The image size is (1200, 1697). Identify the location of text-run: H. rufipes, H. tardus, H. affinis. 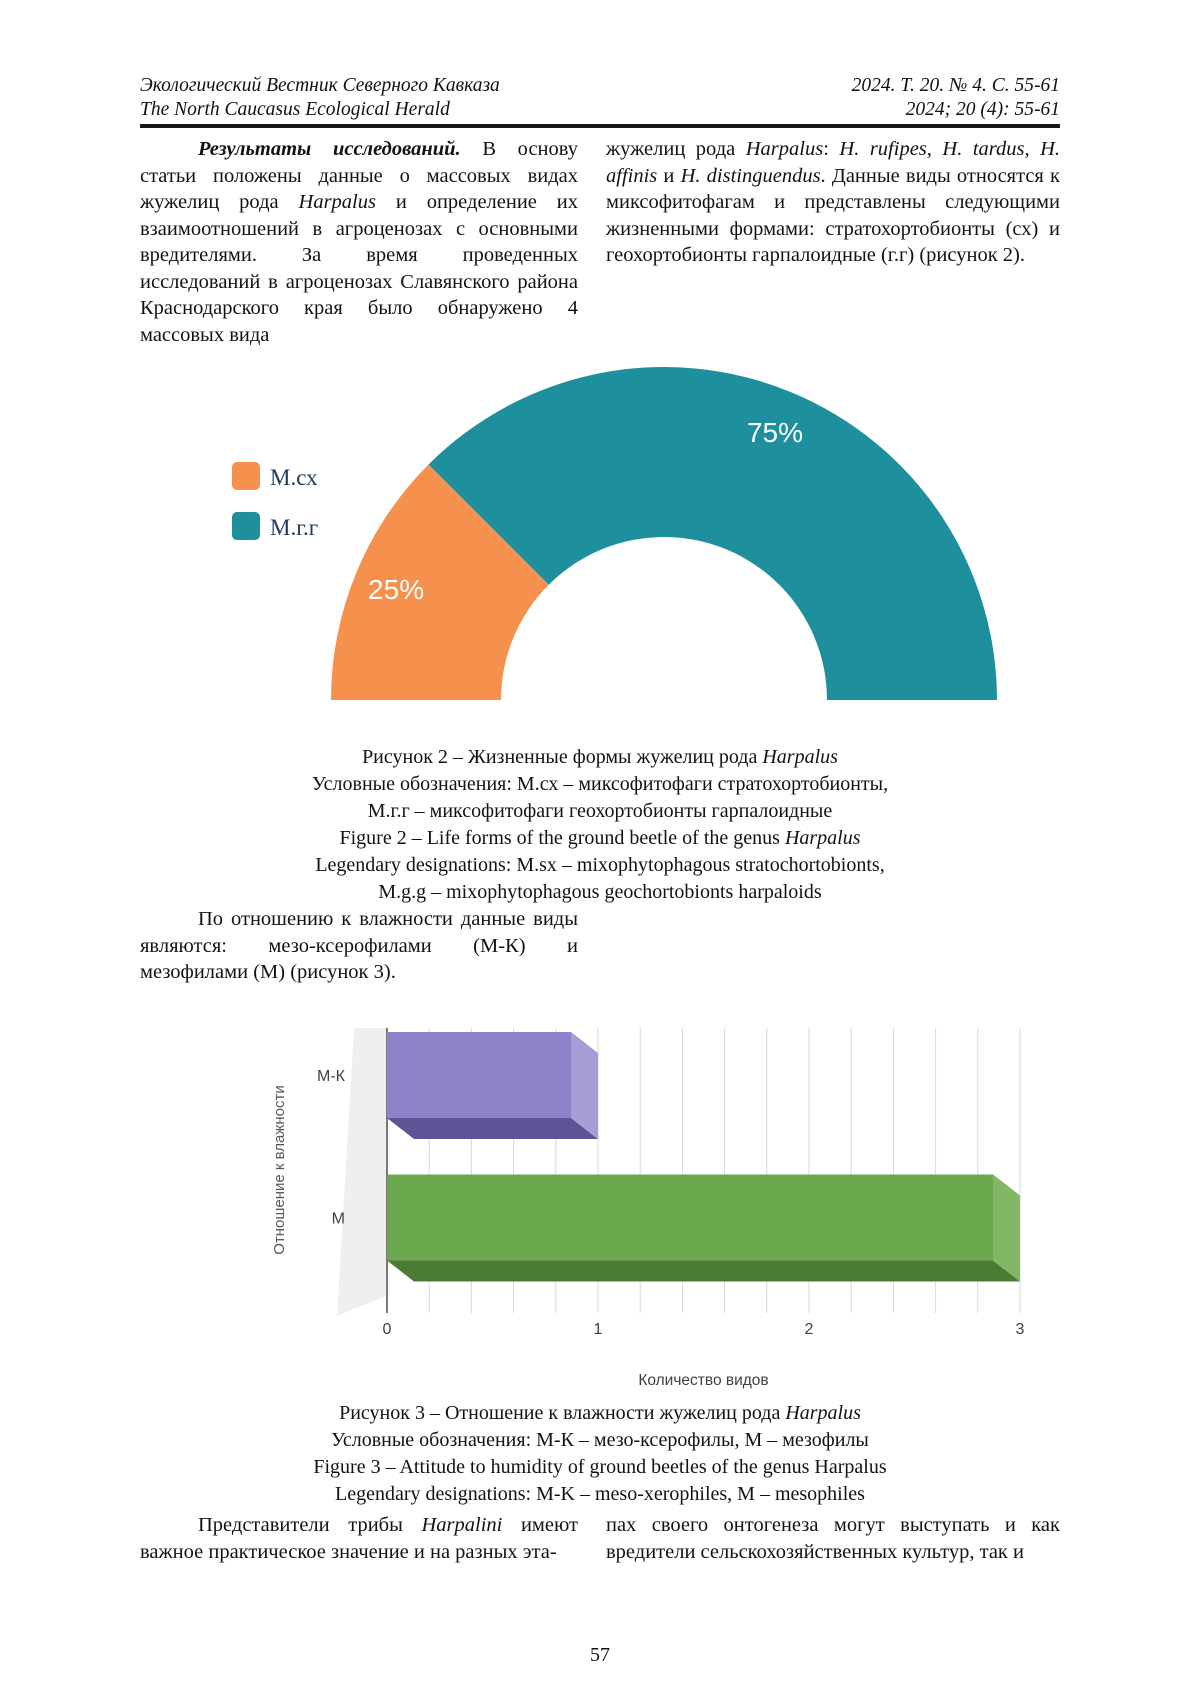
(833, 162).